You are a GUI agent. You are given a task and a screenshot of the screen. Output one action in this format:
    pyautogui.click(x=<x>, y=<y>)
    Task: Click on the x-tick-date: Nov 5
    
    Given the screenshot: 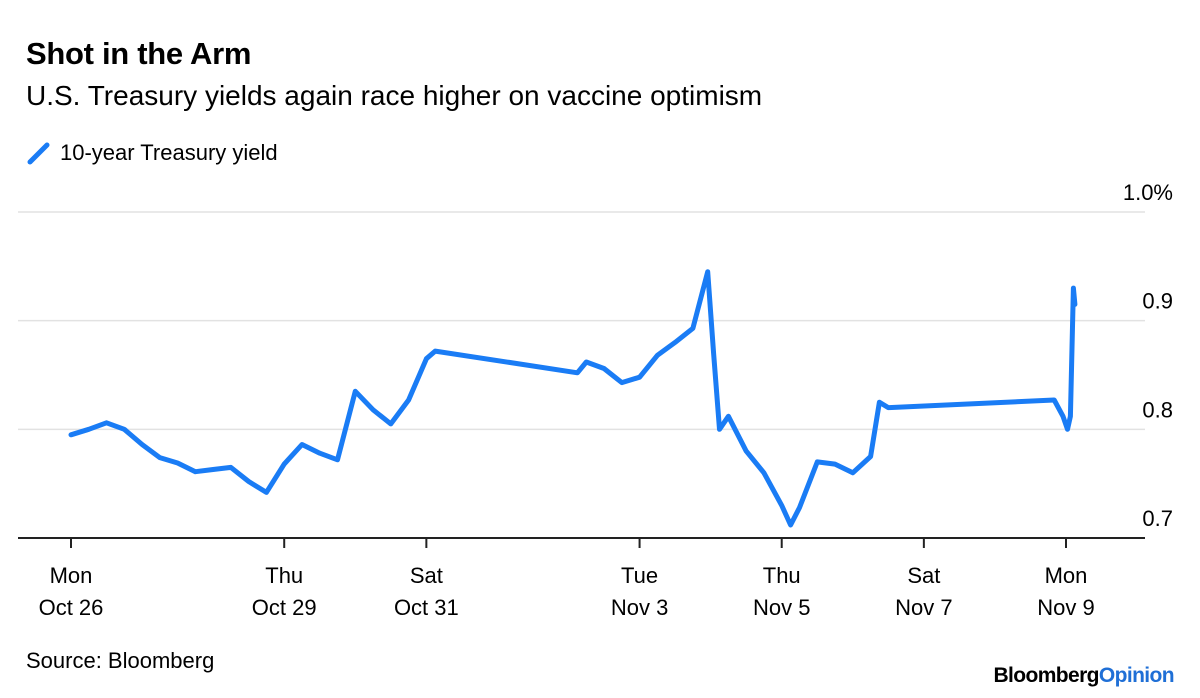 What is the action you would take?
    pyautogui.click(x=781, y=607)
    